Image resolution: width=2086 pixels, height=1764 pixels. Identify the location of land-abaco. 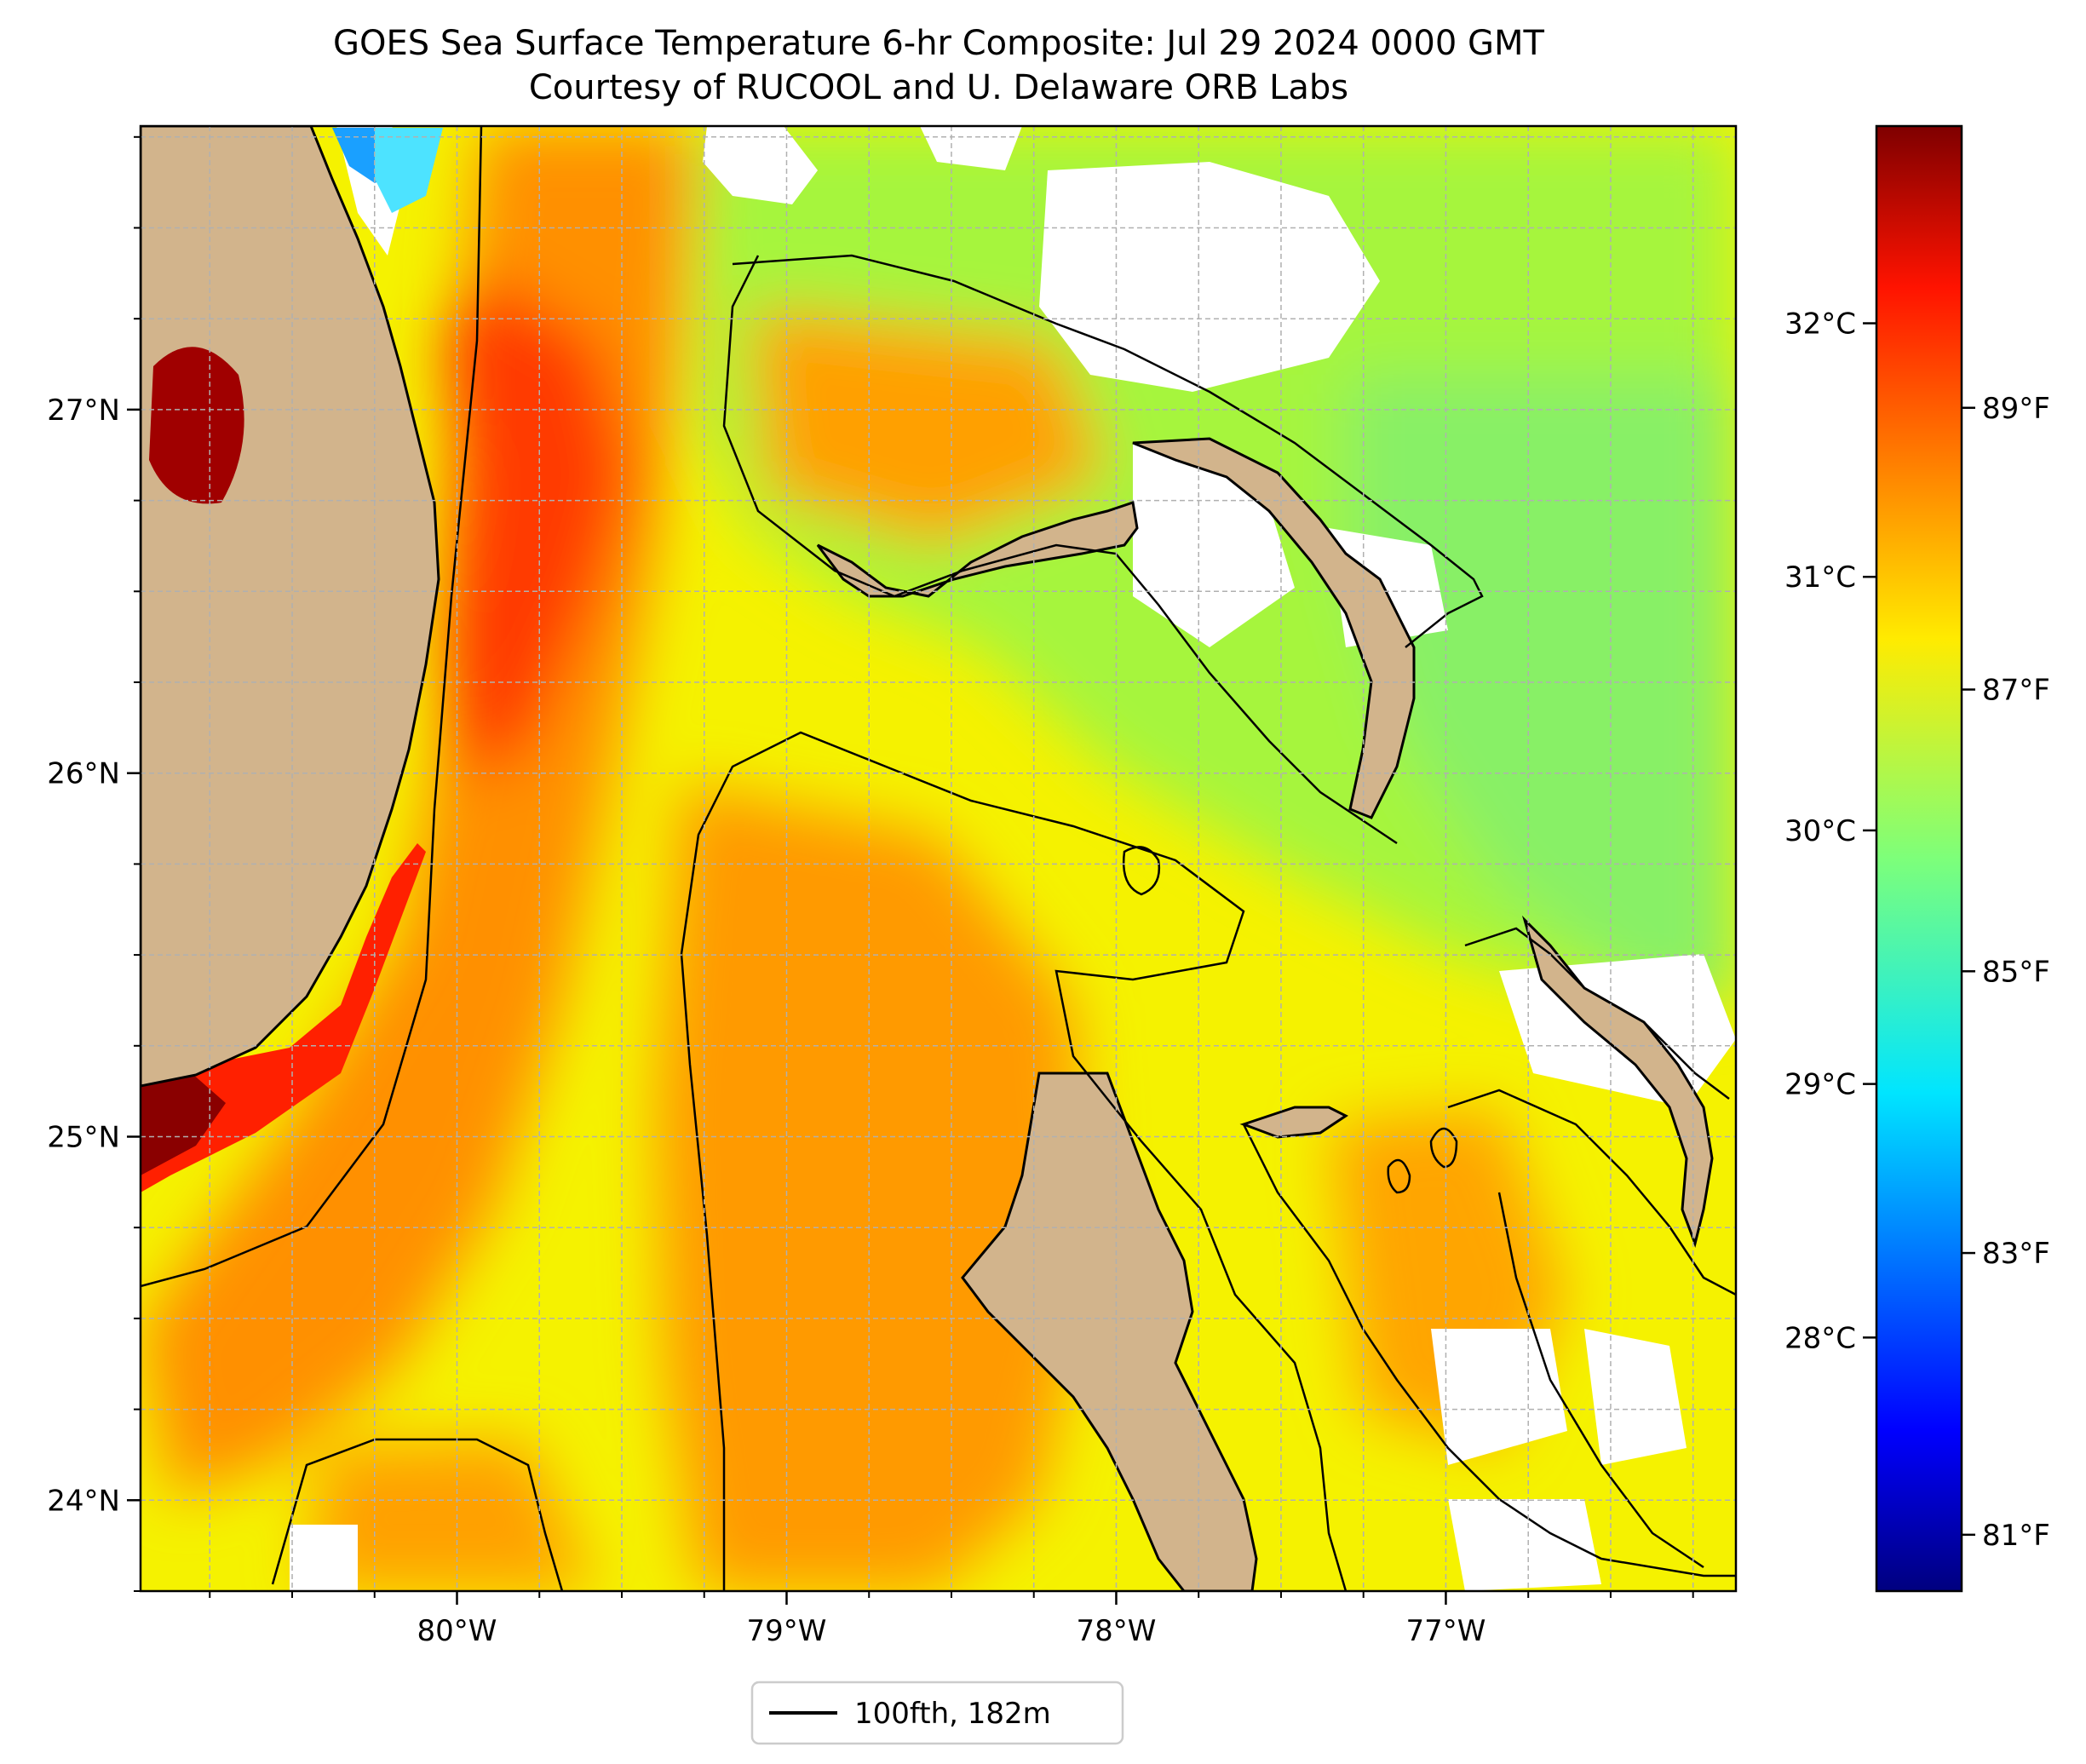
(1274, 628).